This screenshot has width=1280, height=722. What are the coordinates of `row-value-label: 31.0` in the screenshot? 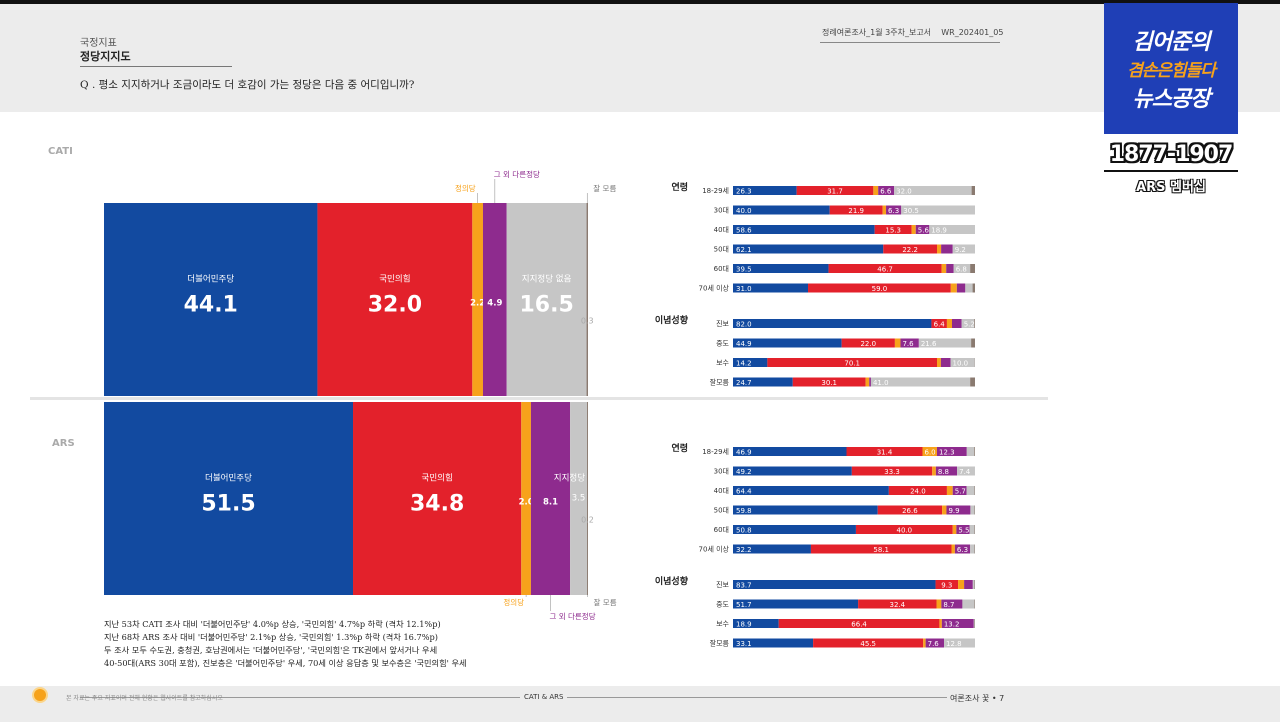 It's located at (744, 289).